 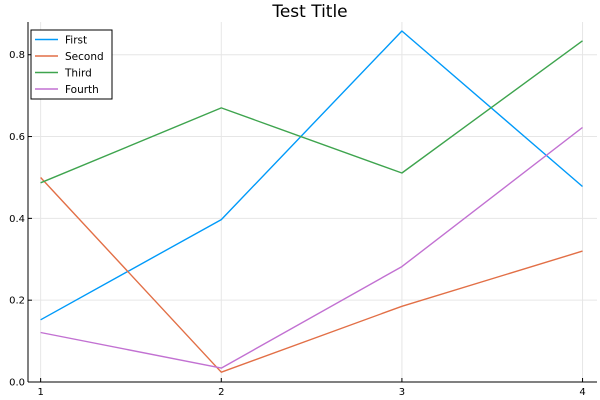 I want to click on x-tick-label: 2, so click(x=221, y=392).